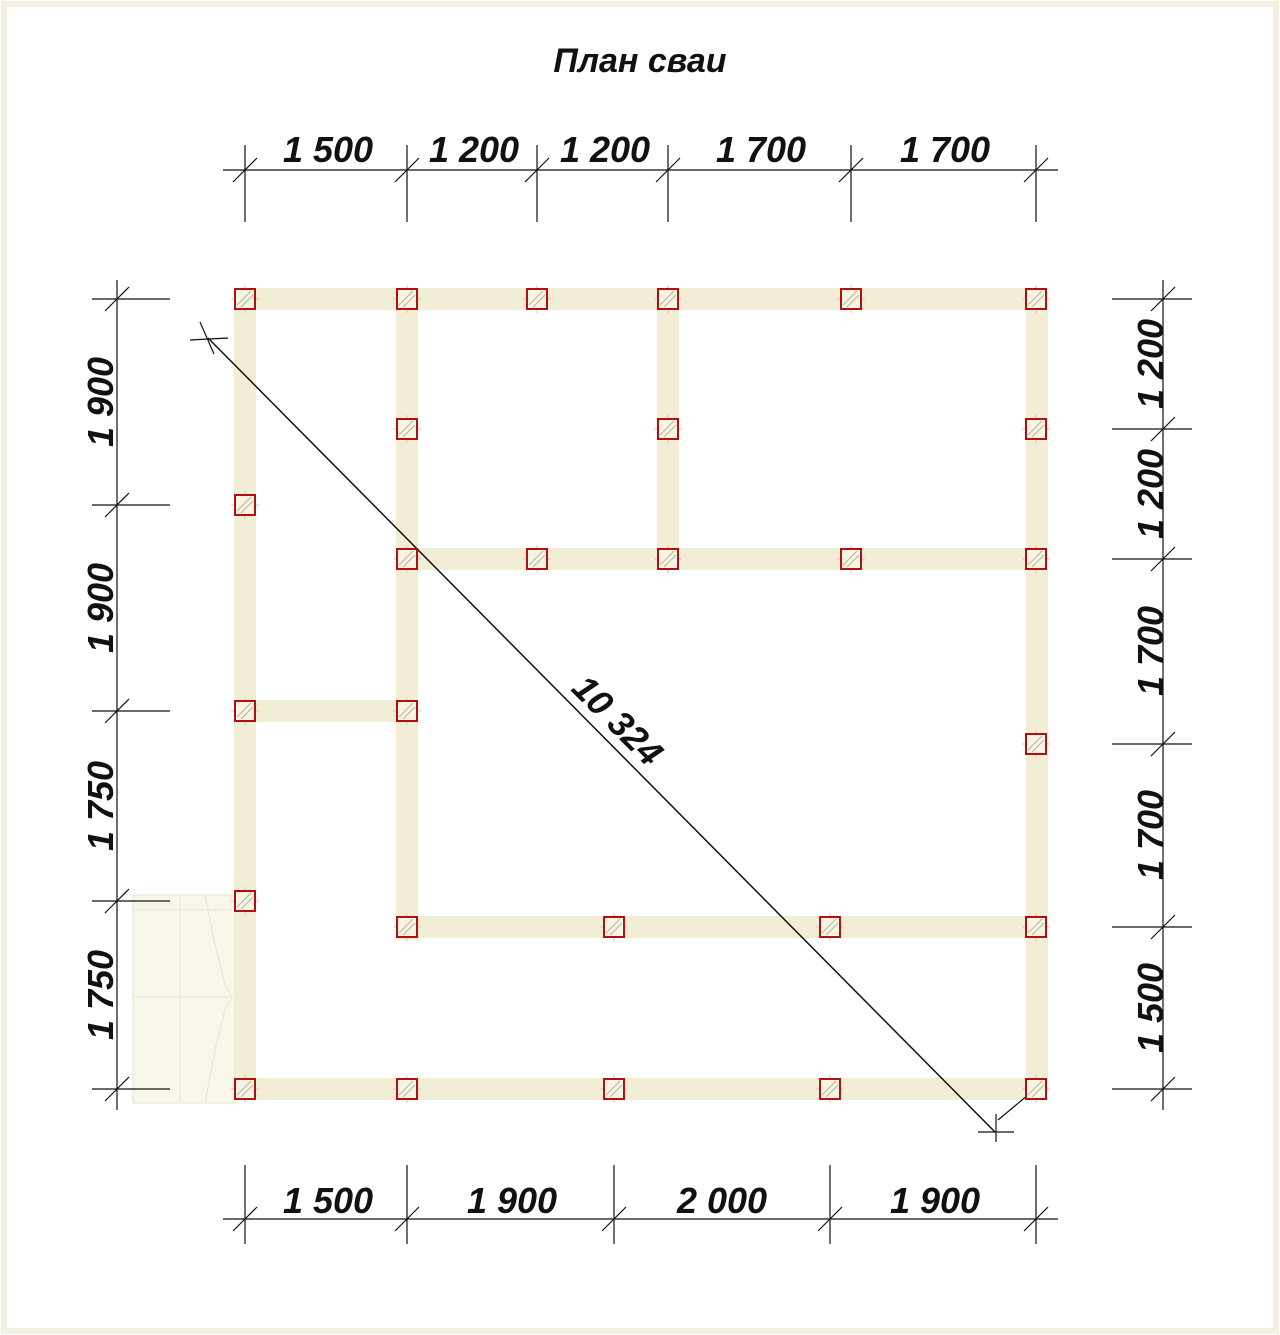  What do you see at coordinates (721, 1200) in the screenshot?
I see `bottom-dim-label: 2 000` at bounding box center [721, 1200].